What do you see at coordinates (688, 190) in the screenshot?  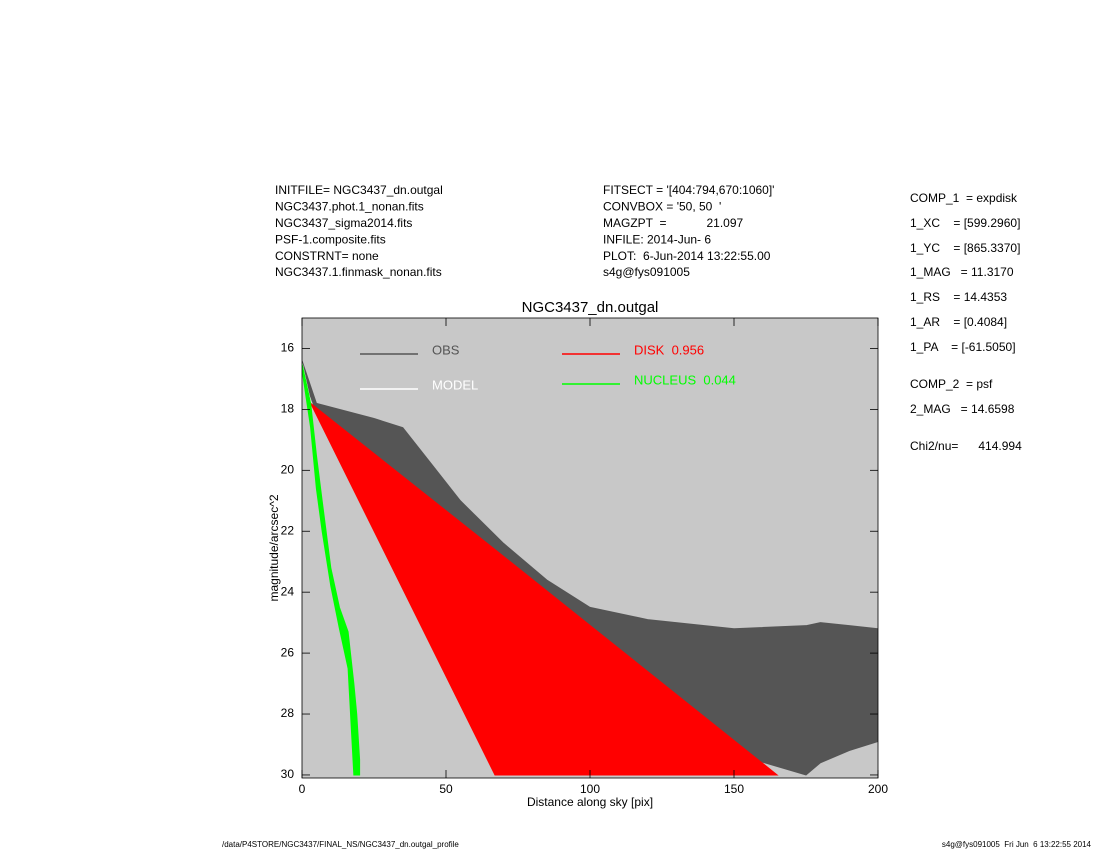 I see `header-middle-line: FITSECT = '[404:794,670:1060]'` at bounding box center [688, 190].